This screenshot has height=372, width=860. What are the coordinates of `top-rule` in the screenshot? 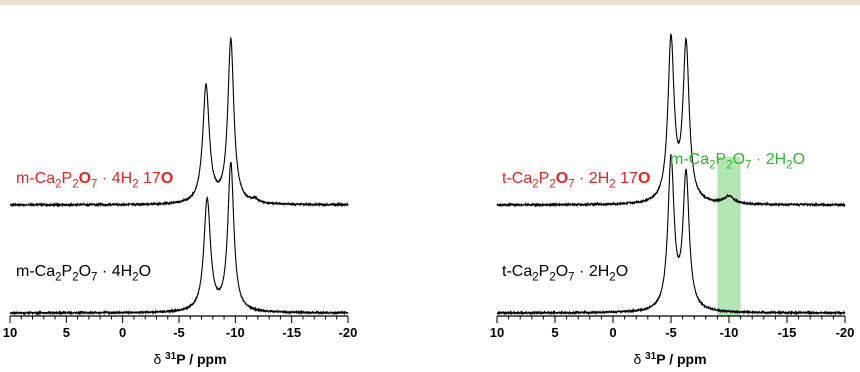 It's located at (430, 2).